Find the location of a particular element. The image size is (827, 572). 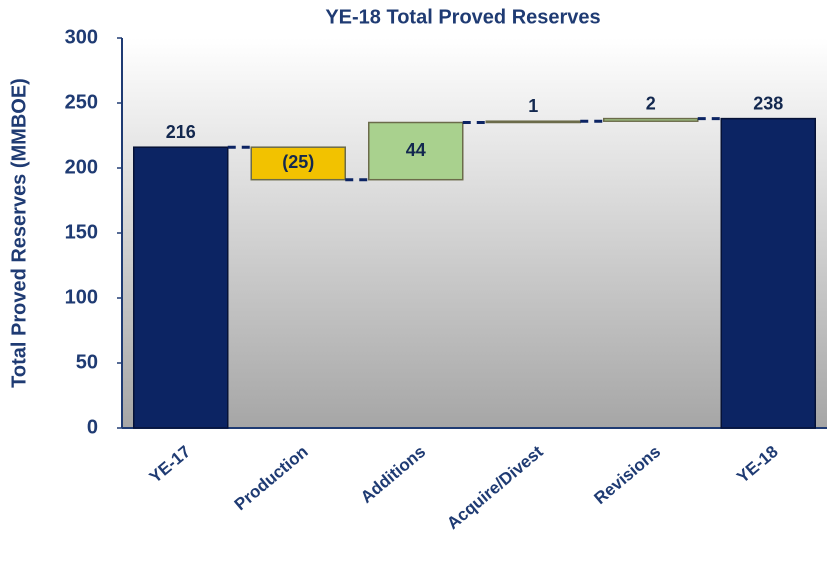

y-tick-label: 50 is located at coordinates (87, 362).